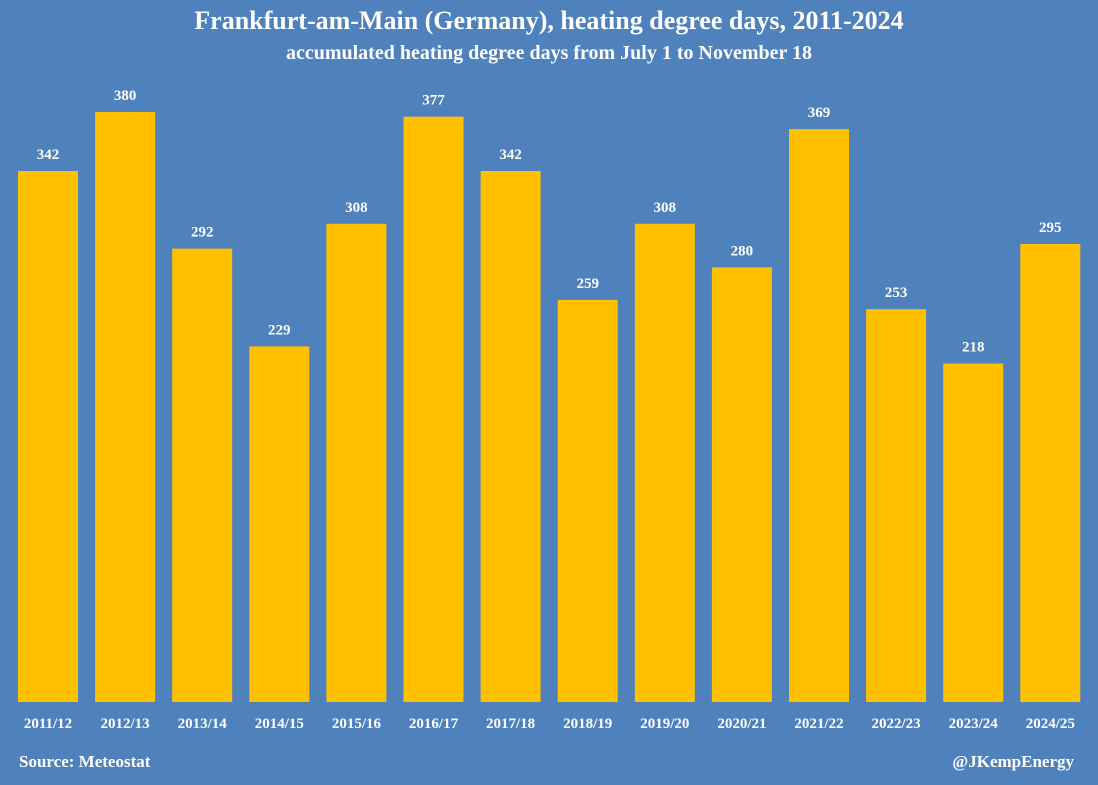 This screenshot has width=1098, height=785. What do you see at coordinates (664, 724) in the screenshot?
I see `x-tick-label: 2019/20` at bounding box center [664, 724].